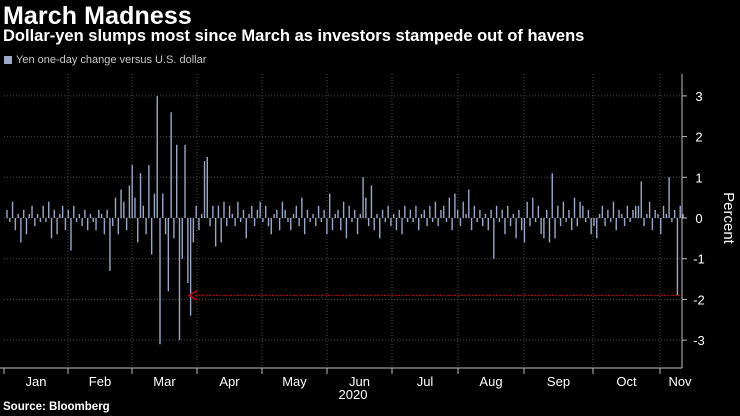 The height and width of the screenshot is (416, 740). Describe the element at coordinates (105, 60) in the screenshot. I see `legend: Yen one-day change versus U.S. dollar` at that location.